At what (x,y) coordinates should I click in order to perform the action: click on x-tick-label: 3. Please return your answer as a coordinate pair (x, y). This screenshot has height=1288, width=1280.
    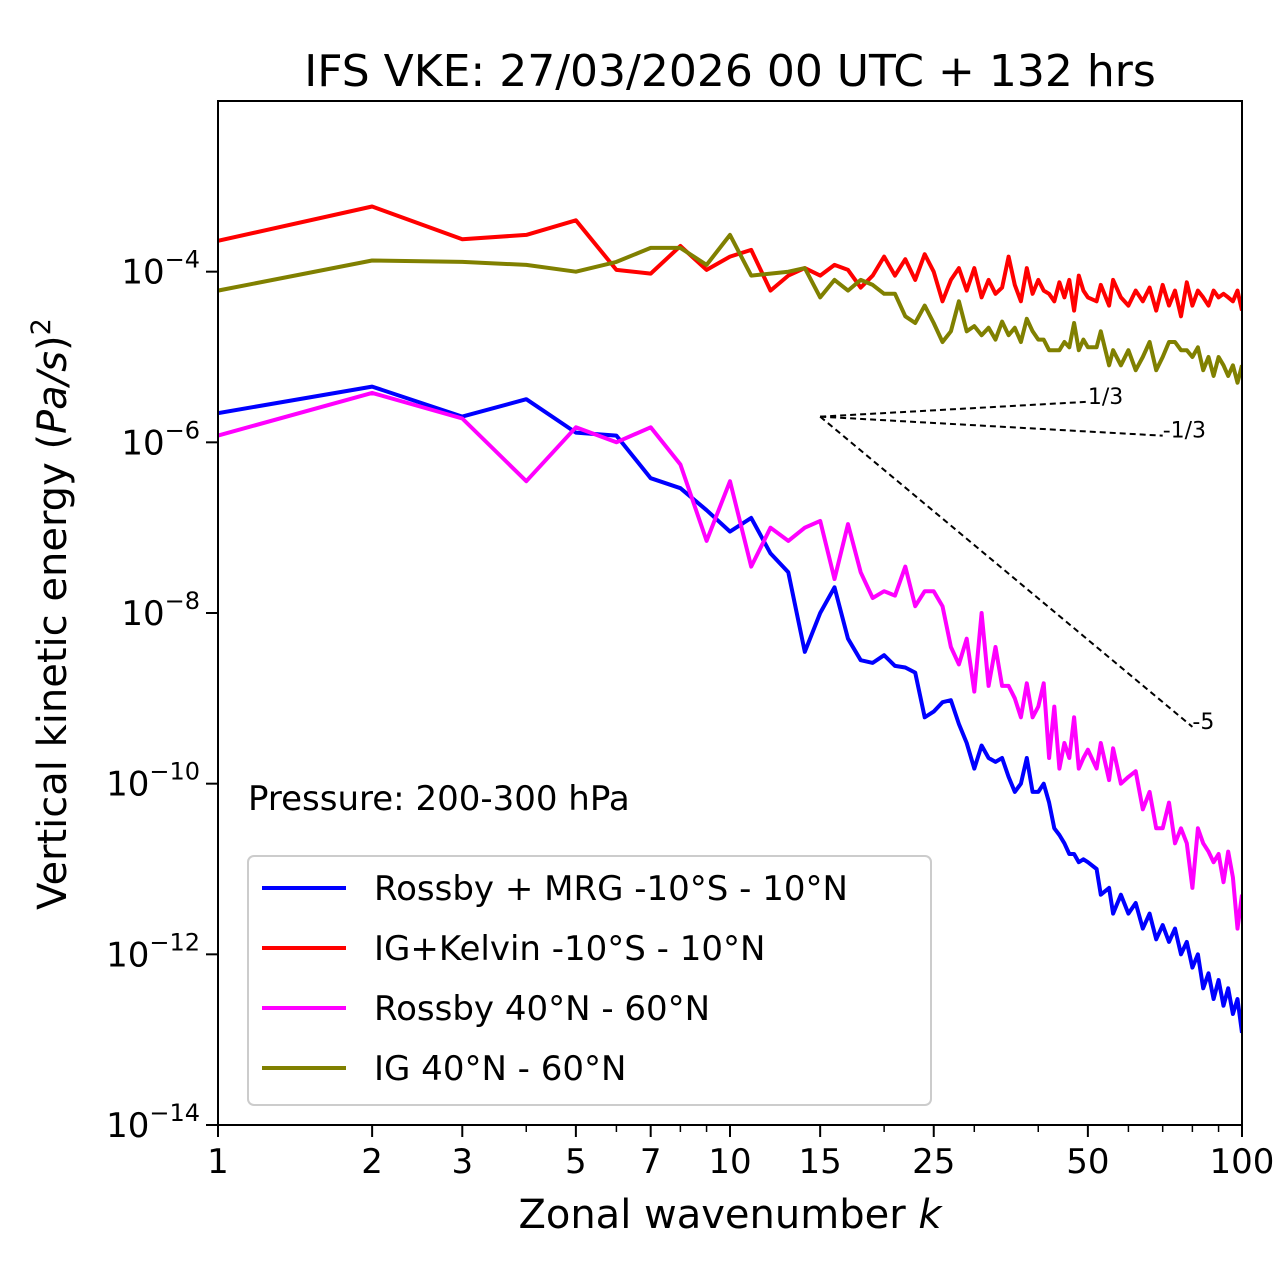
    Looking at the image, I should click on (462, 1162).